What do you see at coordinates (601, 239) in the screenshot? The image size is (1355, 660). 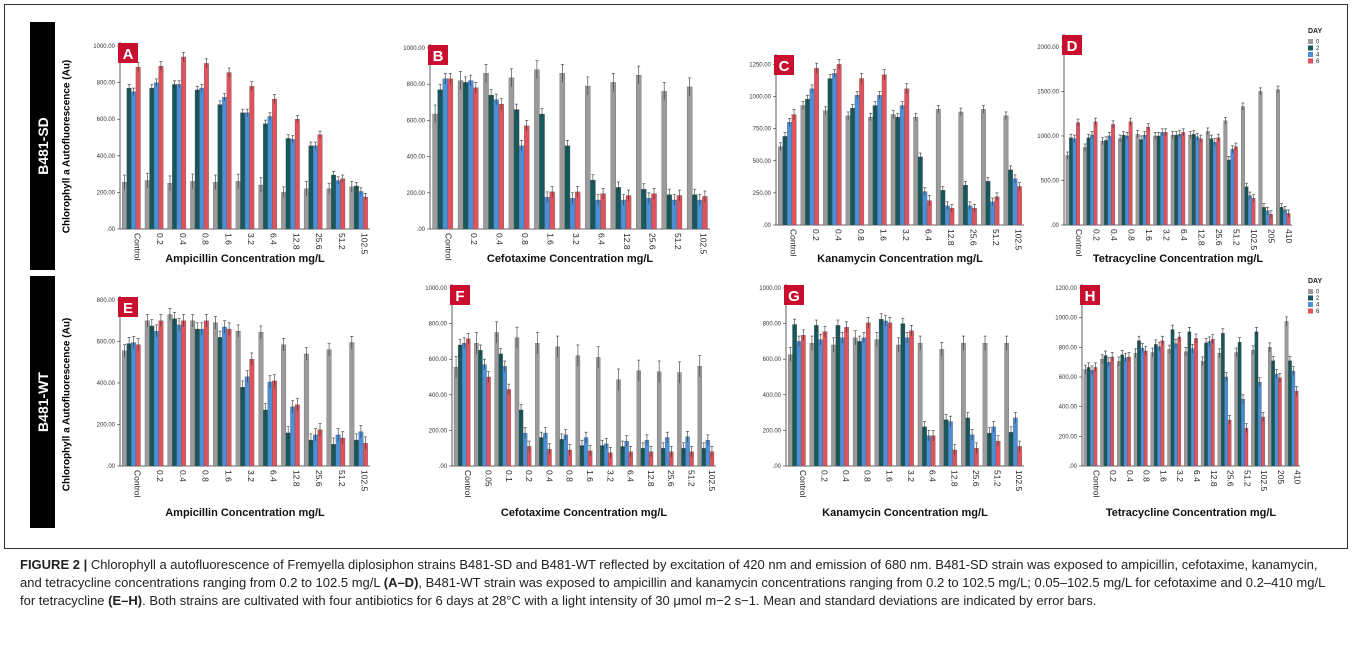 I see `x-tick-label: 6.4` at bounding box center [601, 239].